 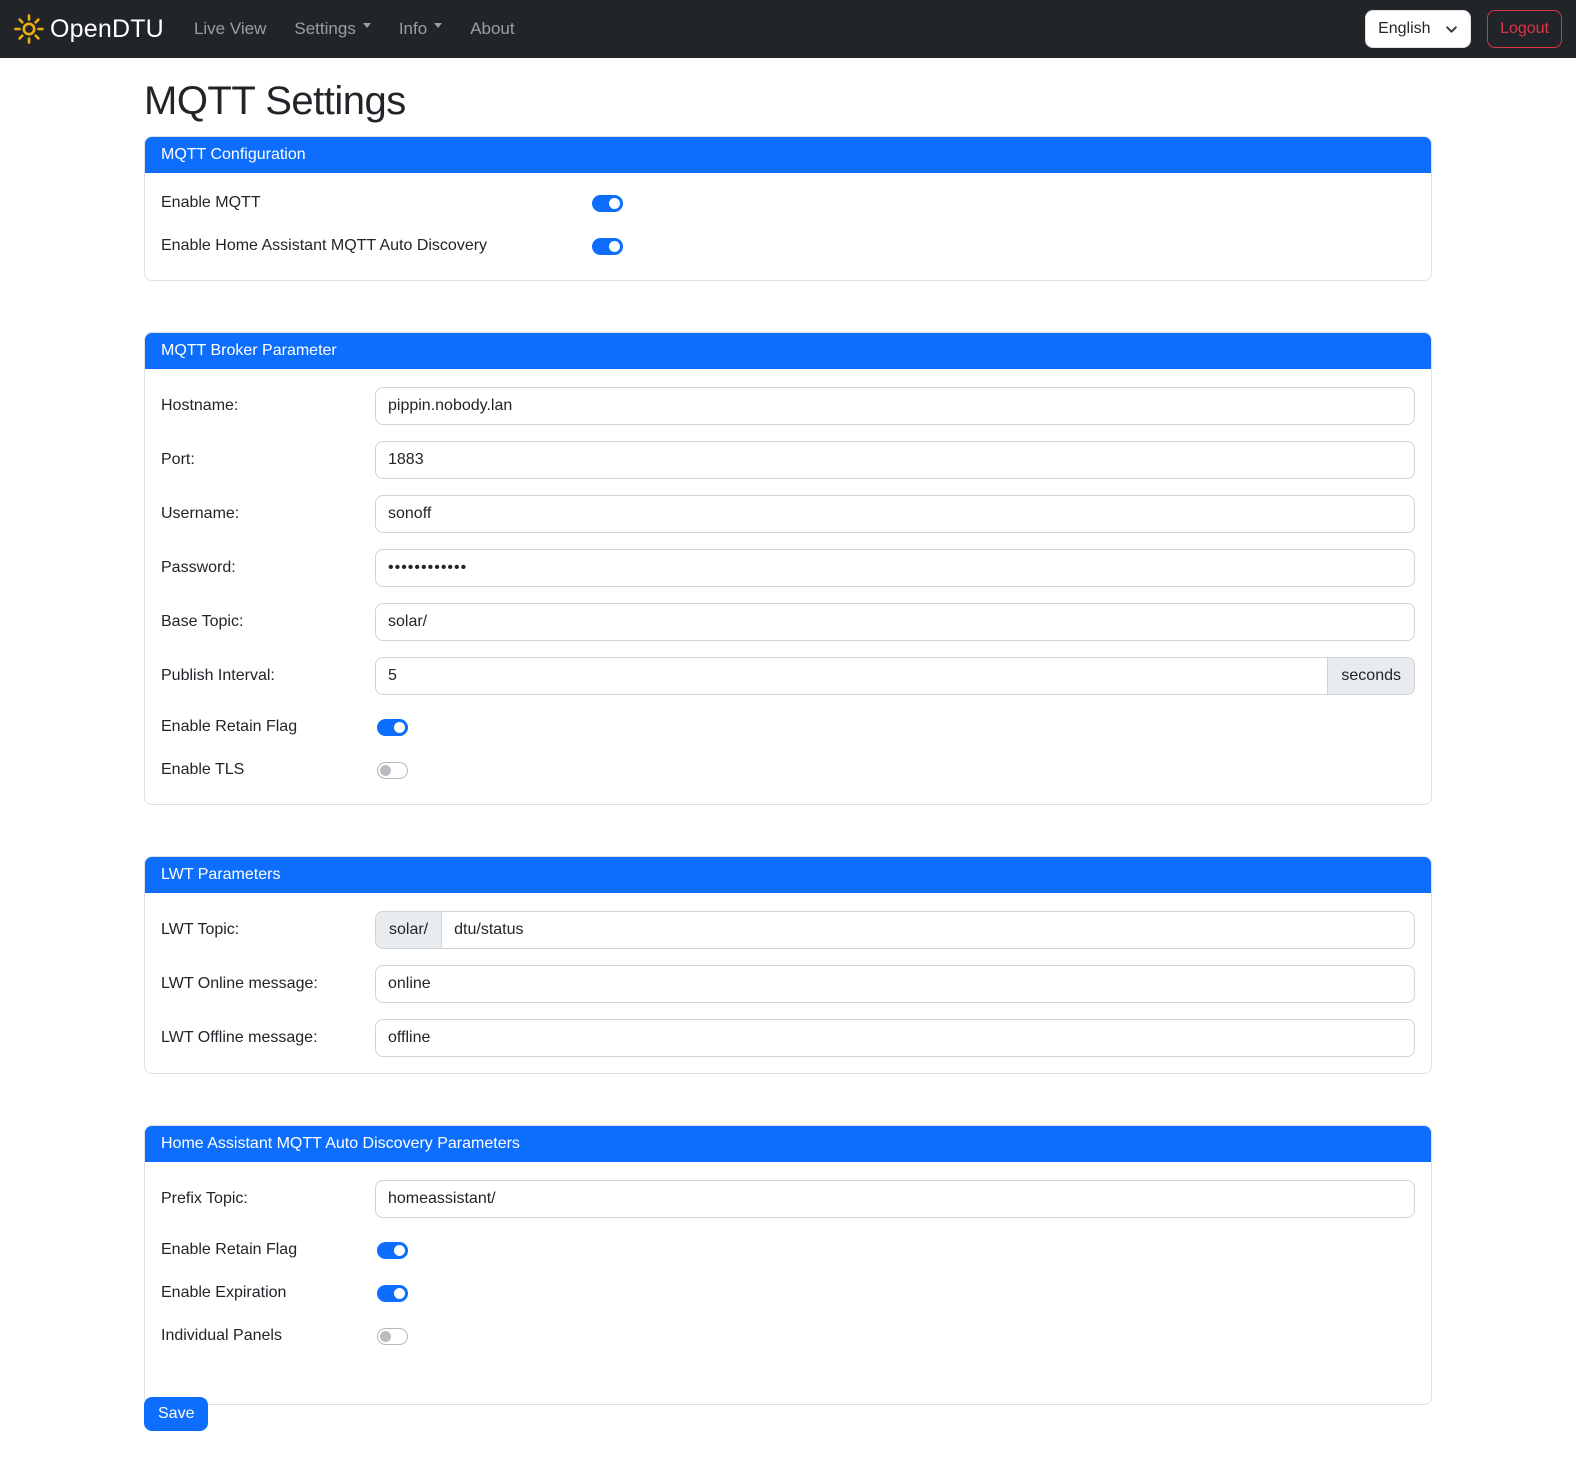 What do you see at coordinates (492, 28) in the screenshot?
I see `nav-item-about: About` at bounding box center [492, 28].